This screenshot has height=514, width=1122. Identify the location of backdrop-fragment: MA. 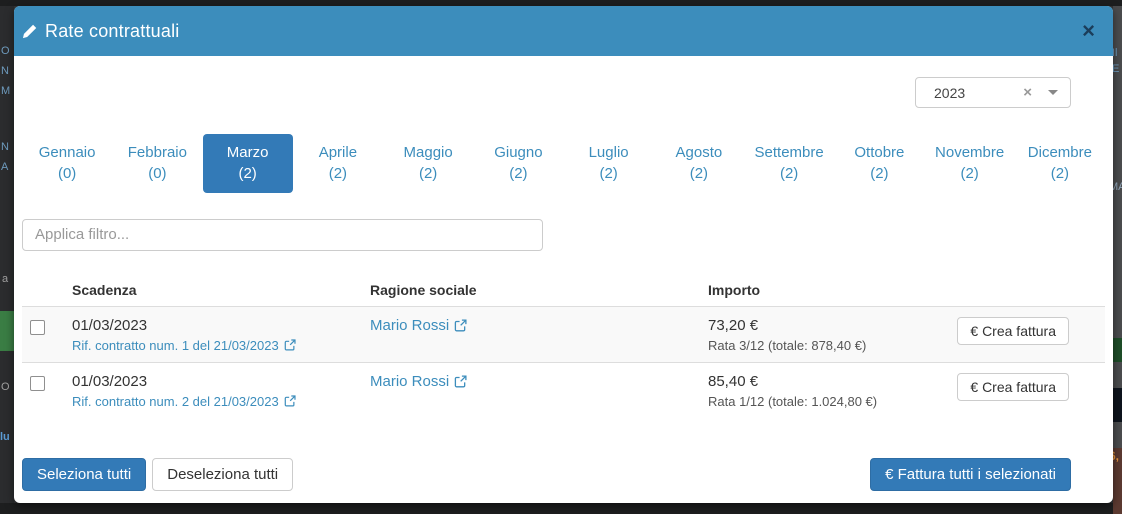
(1115, 187).